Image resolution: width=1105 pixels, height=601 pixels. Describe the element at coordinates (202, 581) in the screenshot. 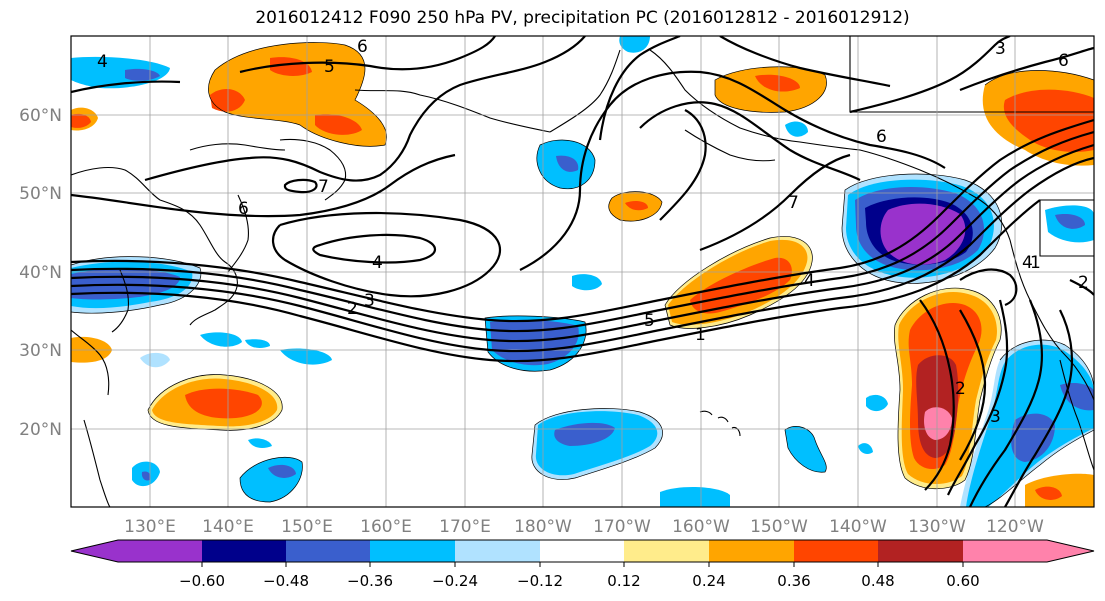

I see `colorbar-tick-label: −0.60` at that location.